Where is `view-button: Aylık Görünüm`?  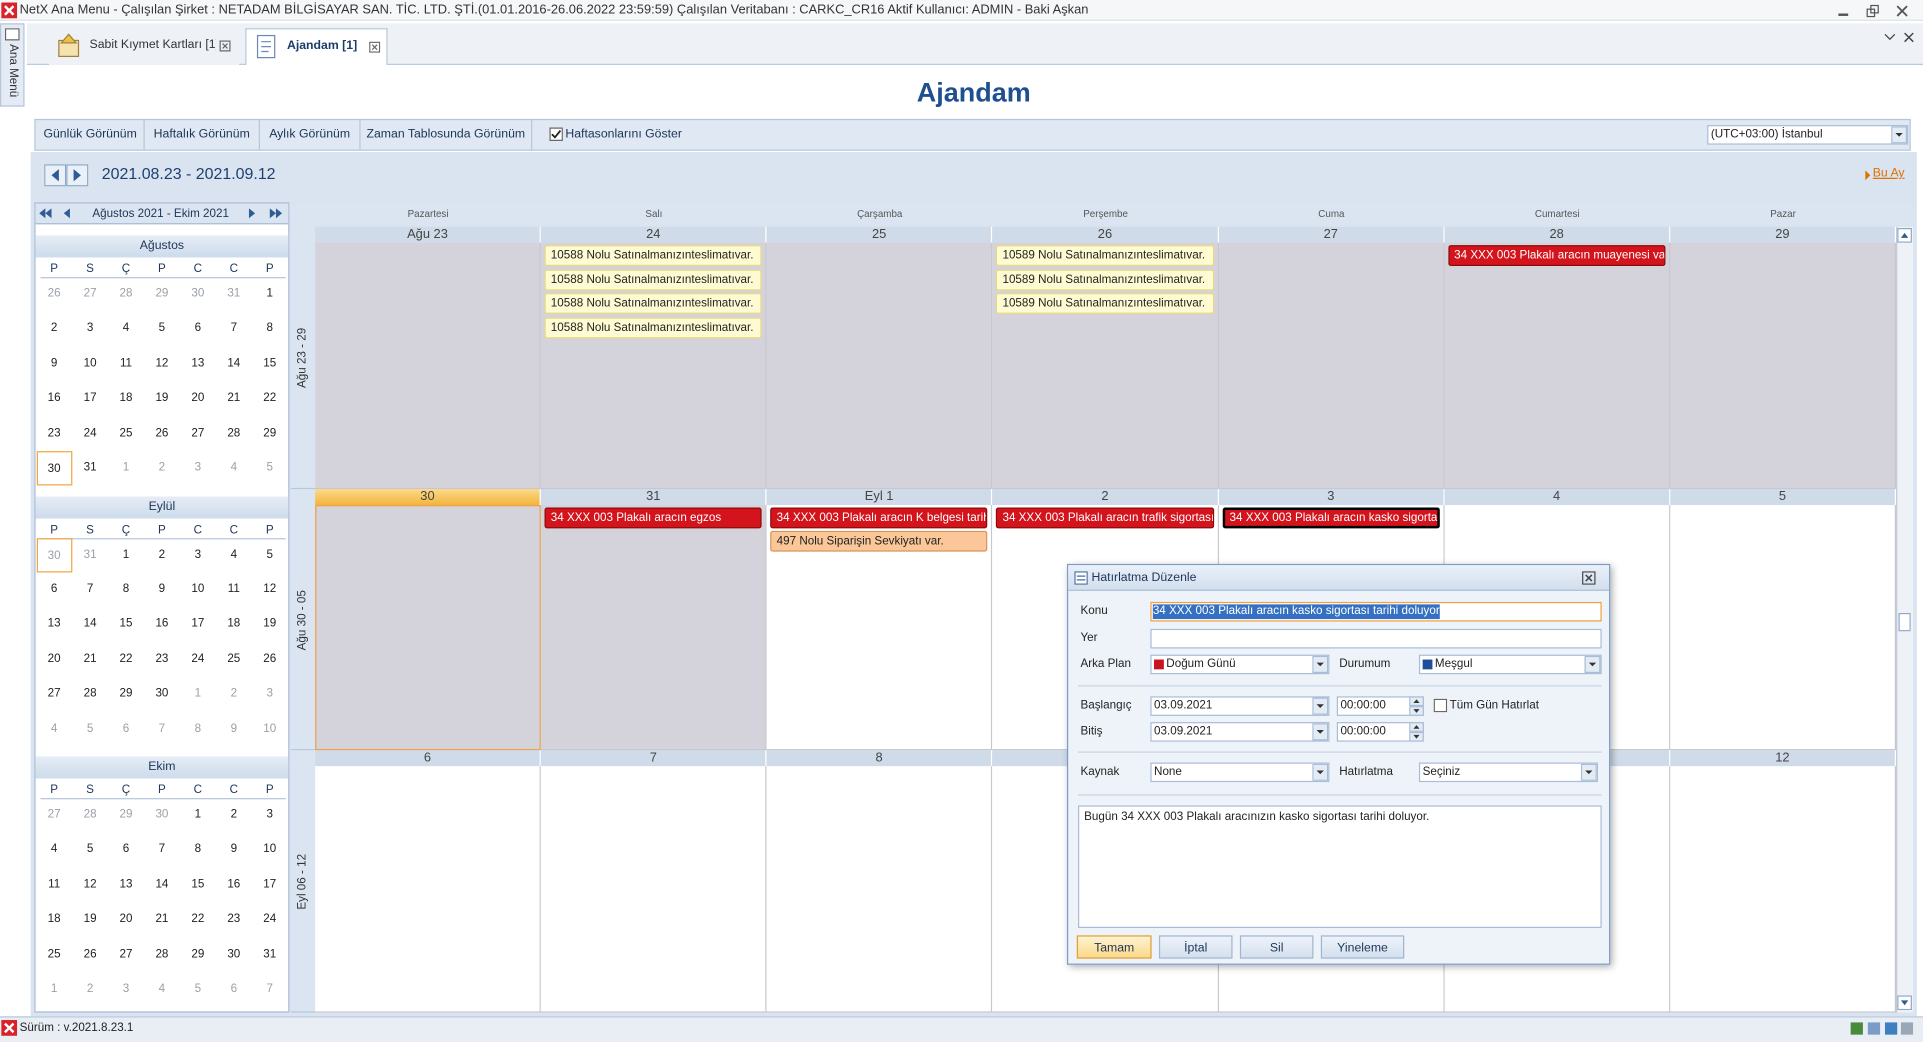
view-button: Aylık Görünüm is located at coordinates (310, 135).